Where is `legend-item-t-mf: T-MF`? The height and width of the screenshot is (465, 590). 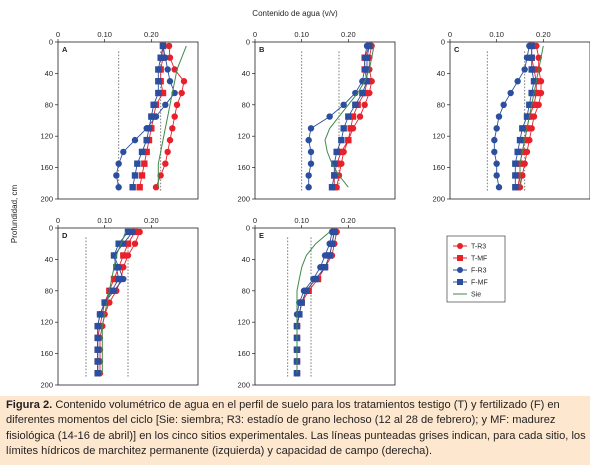
legend-item-t-mf: T-MF is located at coordinates (470, 259).